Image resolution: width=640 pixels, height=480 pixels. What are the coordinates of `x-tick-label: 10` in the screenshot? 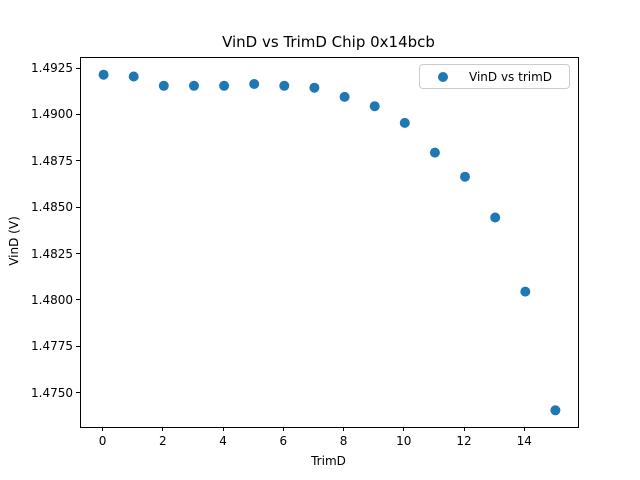 It's located at (404, 441).